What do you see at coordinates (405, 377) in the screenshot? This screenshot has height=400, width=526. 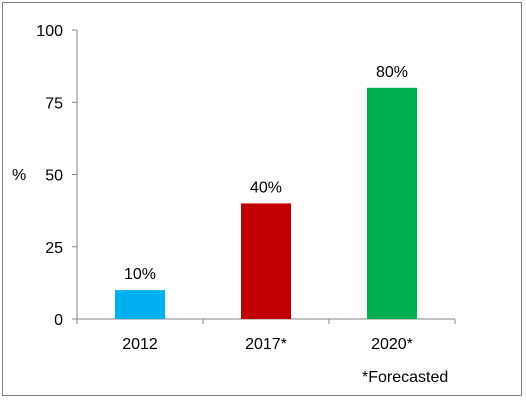 I see `forecast-footnote: *Forecasted` at bounding box center [405, 377].